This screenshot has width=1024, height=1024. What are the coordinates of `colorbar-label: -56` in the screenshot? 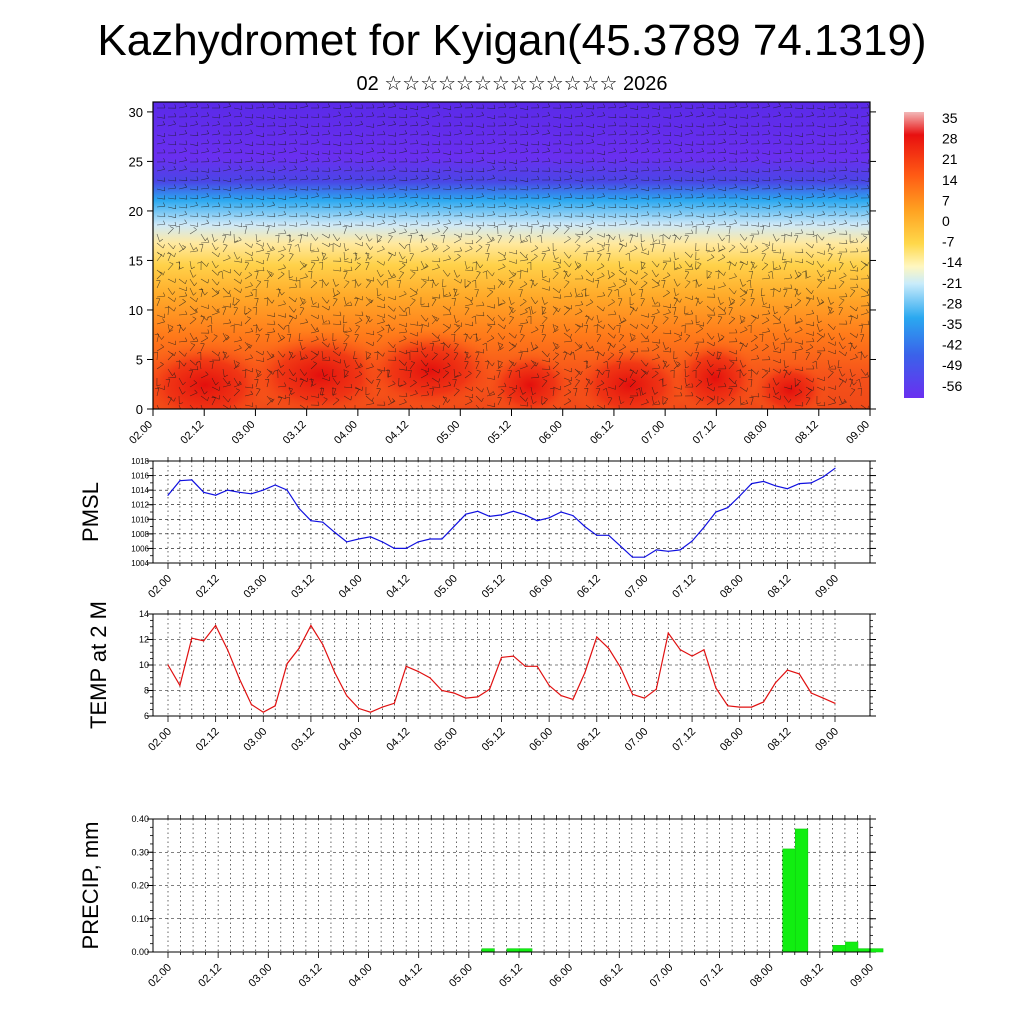 It's located at (952, 386).